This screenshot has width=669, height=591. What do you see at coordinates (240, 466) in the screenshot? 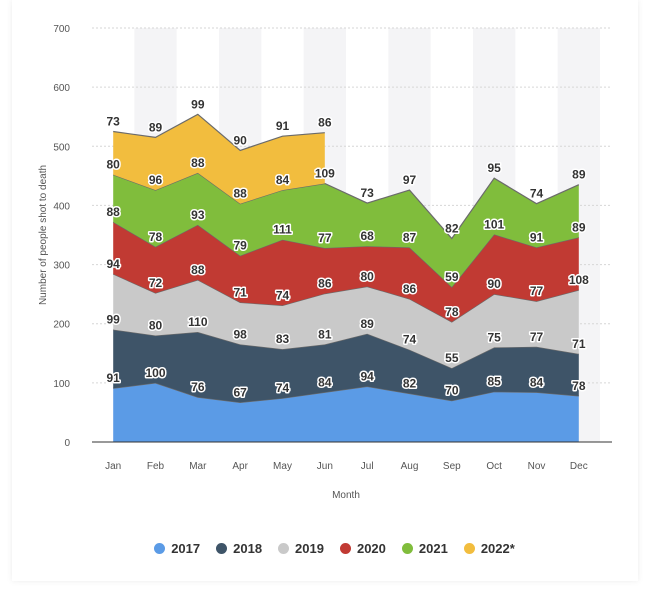
I see `x-tick-label: Apr` at bounding box center [240, 466].